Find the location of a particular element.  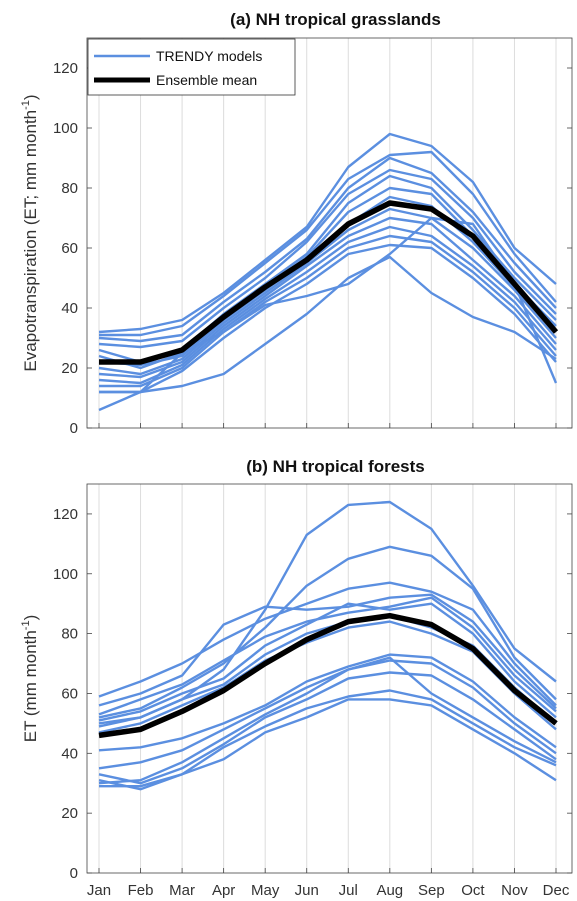

x-tick-label-jun: Jun is located at coordinates (307, 890).